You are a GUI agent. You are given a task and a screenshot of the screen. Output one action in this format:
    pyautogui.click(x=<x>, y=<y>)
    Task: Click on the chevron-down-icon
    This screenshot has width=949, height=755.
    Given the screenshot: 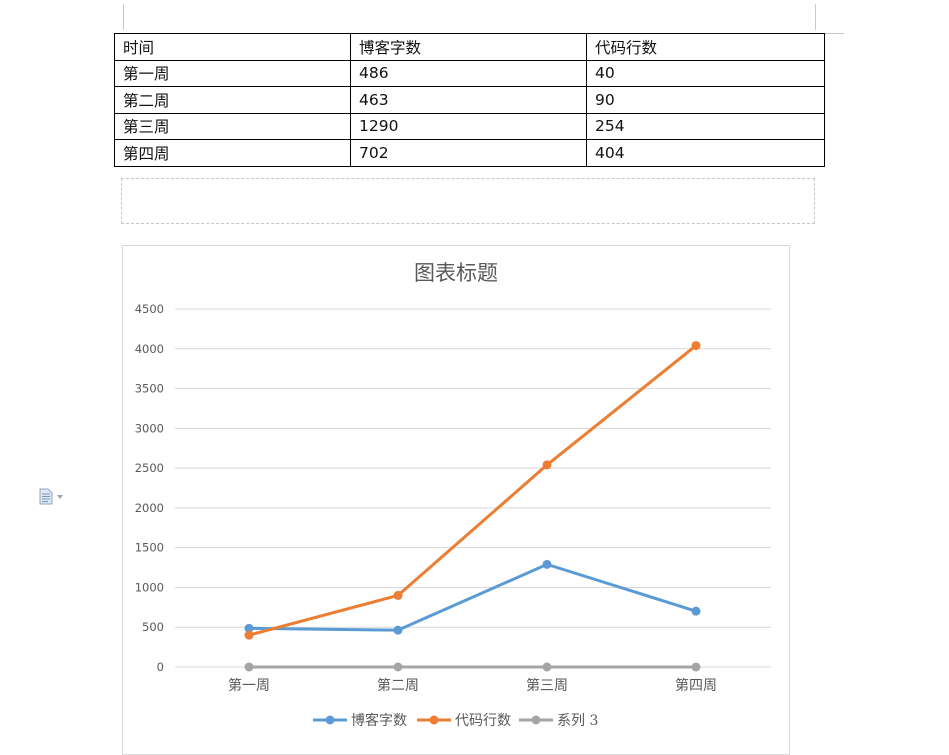 What is the action you would take?
    pyautogui.click(x=60, y=496)
    